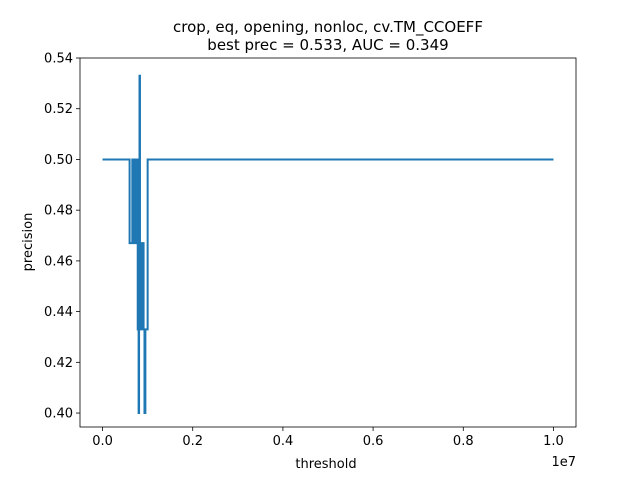 The height and width of the screenshot is (480, 640). Describe the element at coordinates (328, 438) in the screenshot. I see `x-axis: 0.0 0.2 0.4 0.6 0.8 1.0` at that location.